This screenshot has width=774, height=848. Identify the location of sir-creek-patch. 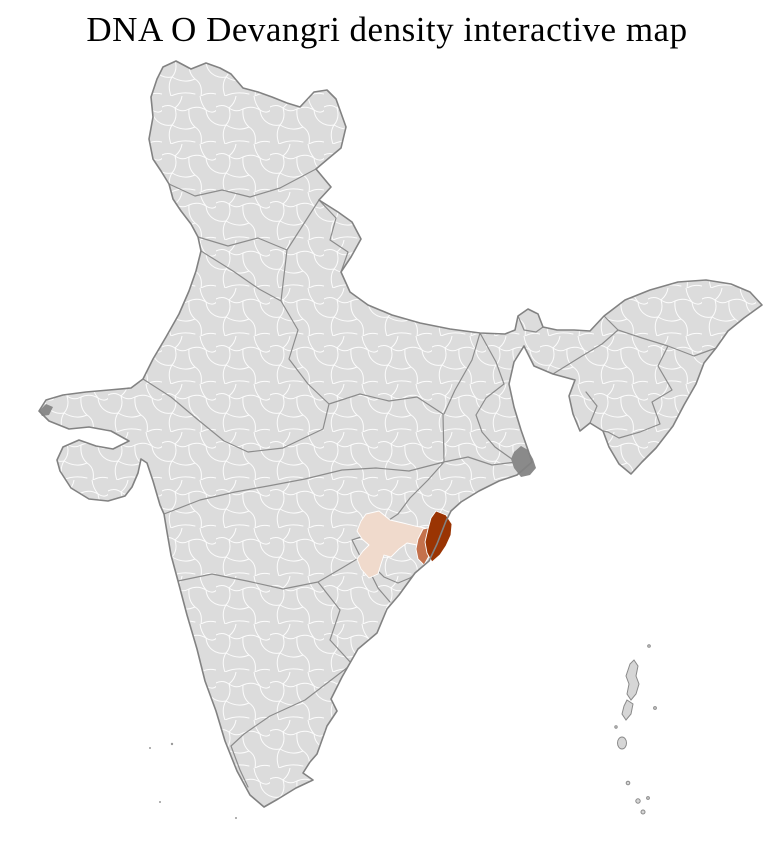
(46, 410).